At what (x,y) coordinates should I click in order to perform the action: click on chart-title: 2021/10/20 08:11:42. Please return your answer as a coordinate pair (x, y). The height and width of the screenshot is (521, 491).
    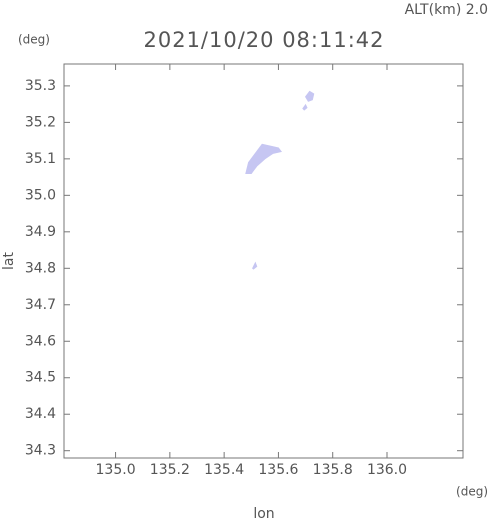
    Looking at the image, I should click on (263, 40).